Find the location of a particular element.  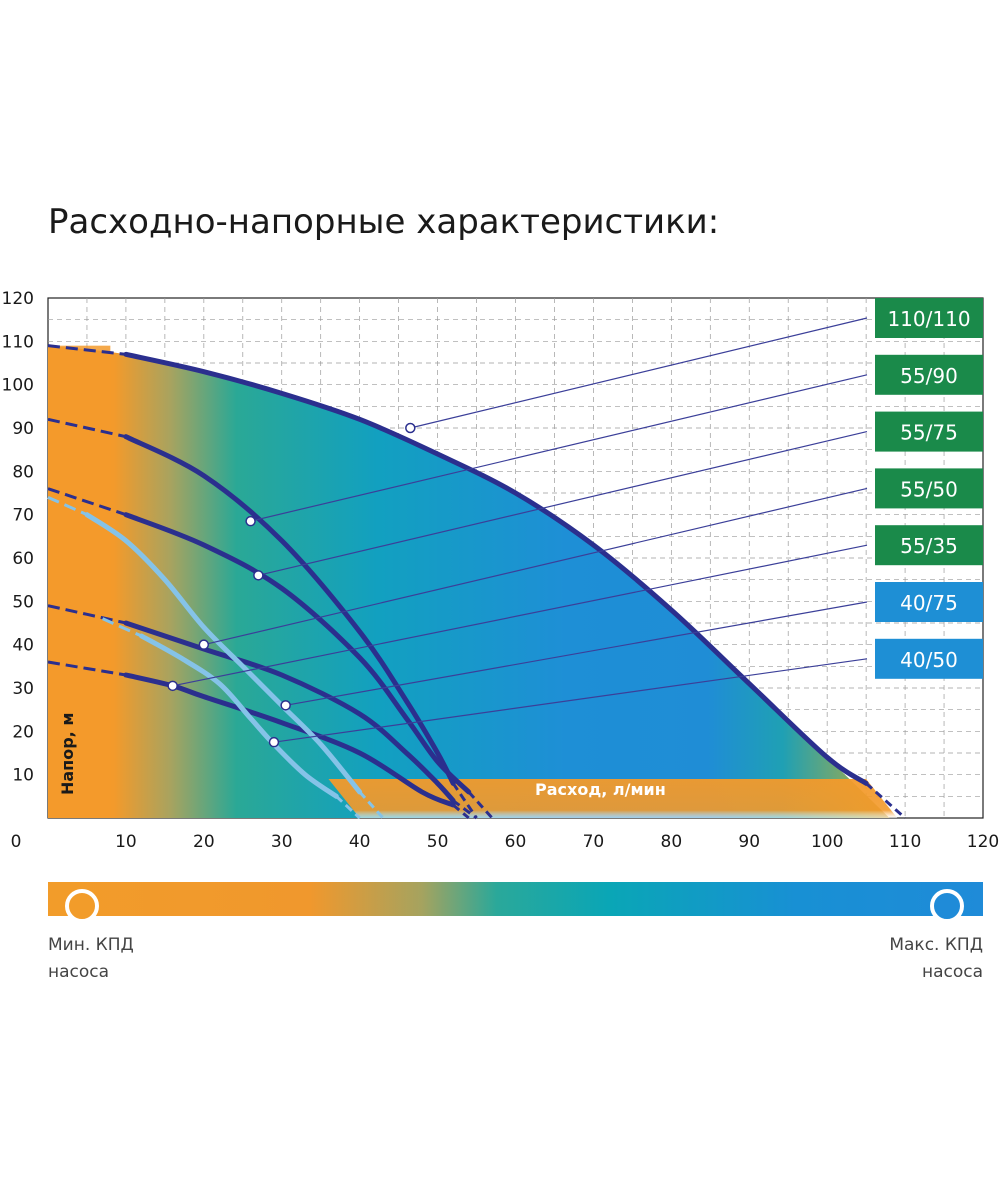

efficiency-legend-bar is located at coordinates (515, 899).